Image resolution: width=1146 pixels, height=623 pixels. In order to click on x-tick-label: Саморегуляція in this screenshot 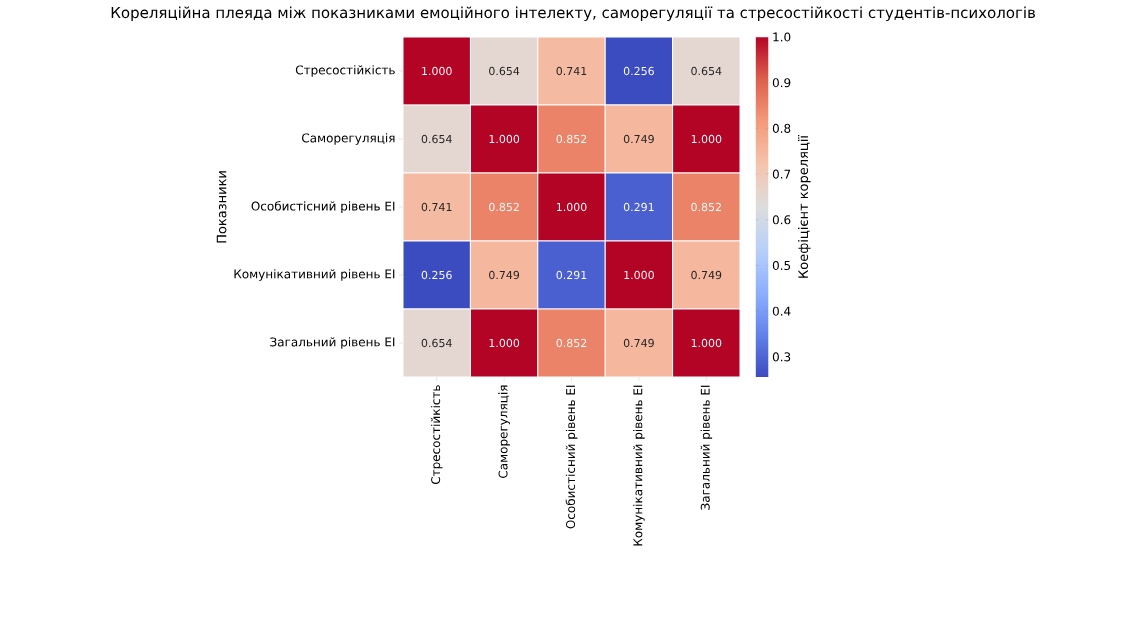, I will do `click(504, 431)`.